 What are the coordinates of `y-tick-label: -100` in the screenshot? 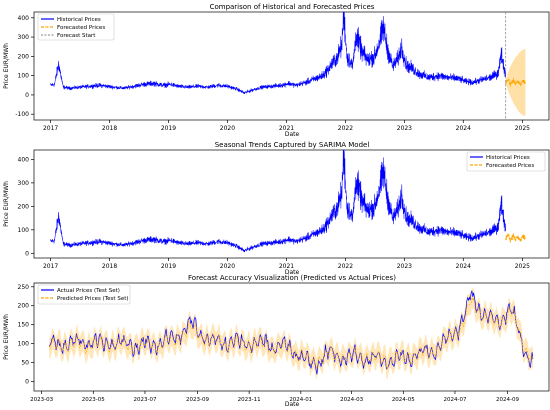 It's located at (22, 114).